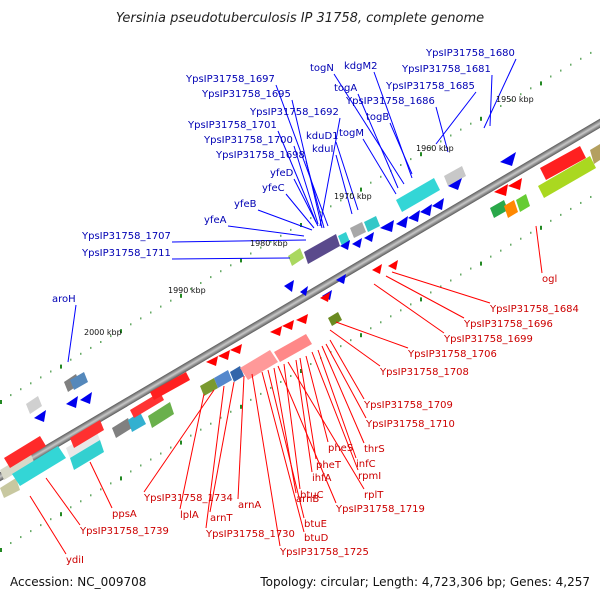  Describe the element at coordinates (230, 79) in the screenshot. I see `forward-gene-label: YpsIP31758_1697` at that location.